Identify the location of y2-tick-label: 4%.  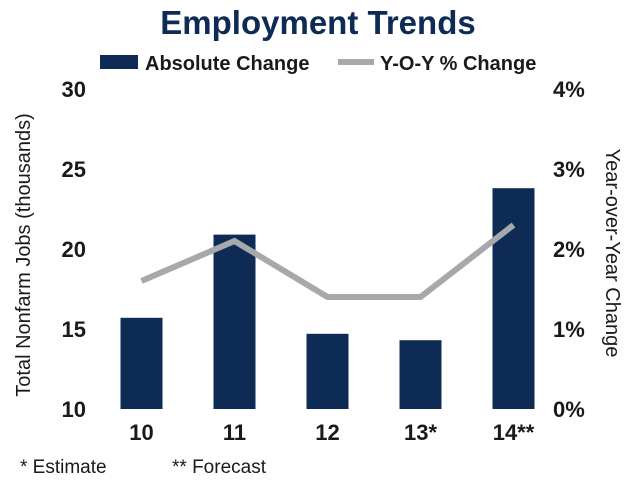
(569, 89).